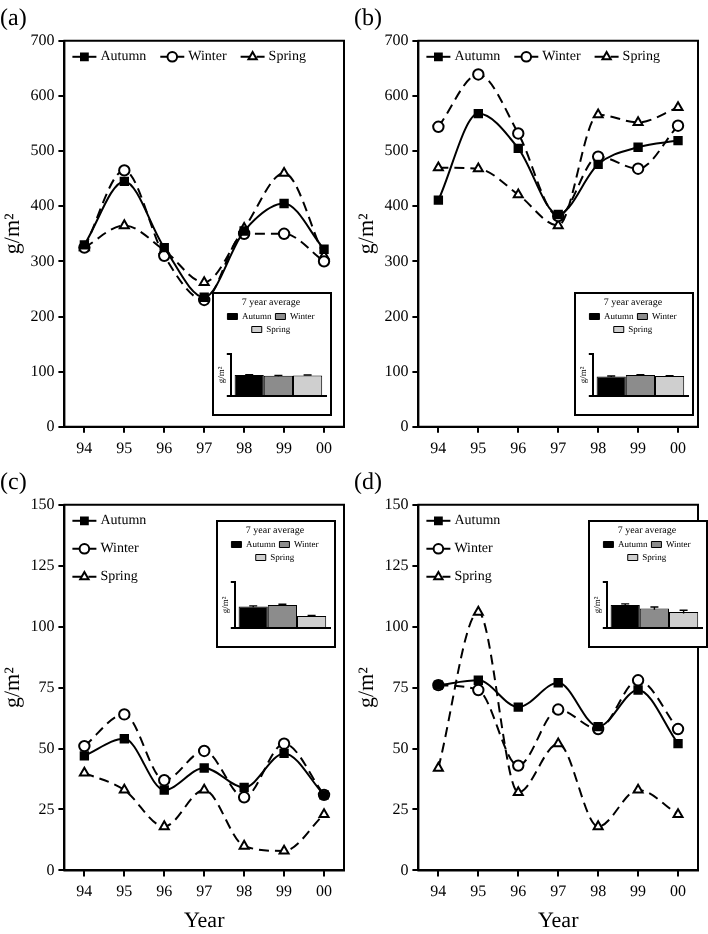 The width and height of the screenshot is (708, 934). What do you see at coordinates (13, 480) in the screenshot?
I see `chart-title: (c)` at bounding box center [13, 480].